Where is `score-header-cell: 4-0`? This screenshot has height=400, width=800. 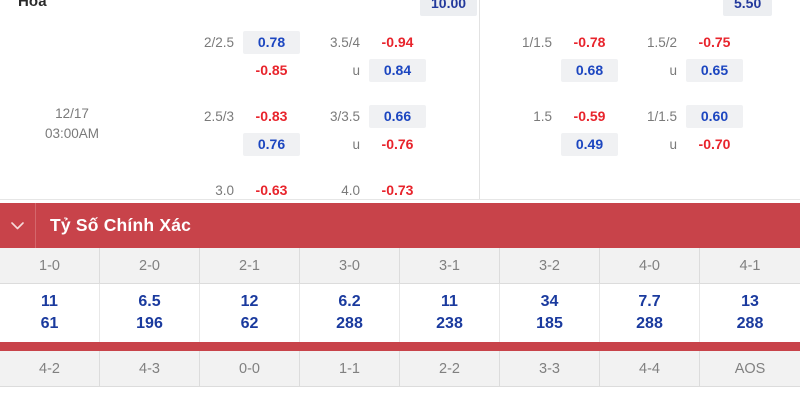
score-header-cell: 4-0 is located at coordinates (650, 266).